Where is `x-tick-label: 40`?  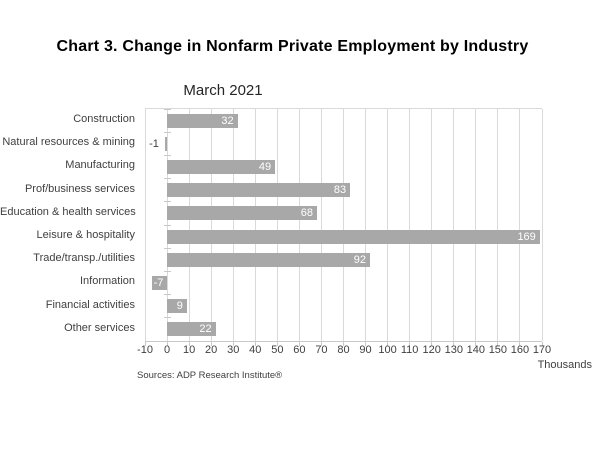 x-tick-label: 40 is located at coordinates (255, 350).